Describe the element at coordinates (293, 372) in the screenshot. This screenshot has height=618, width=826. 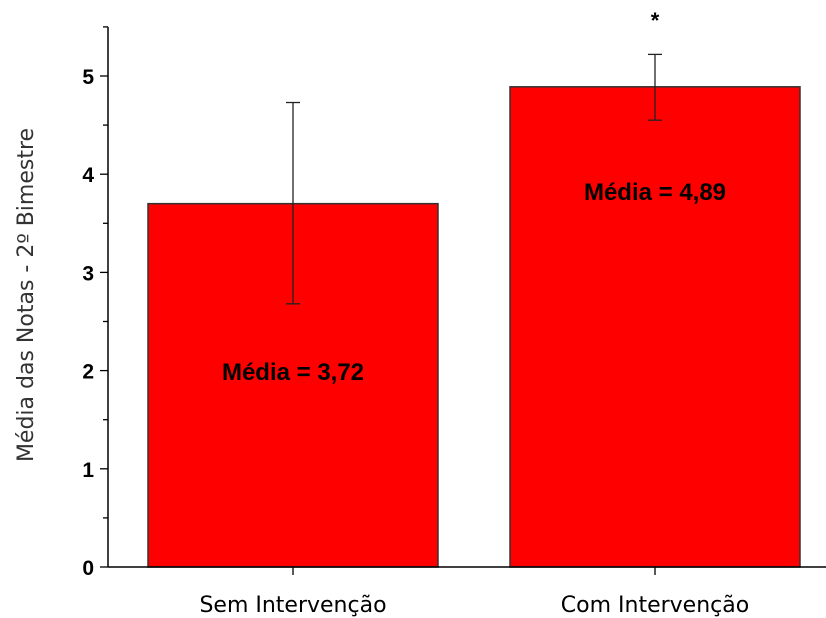
I see `bar-value-label: Média = 3,72` at that location.